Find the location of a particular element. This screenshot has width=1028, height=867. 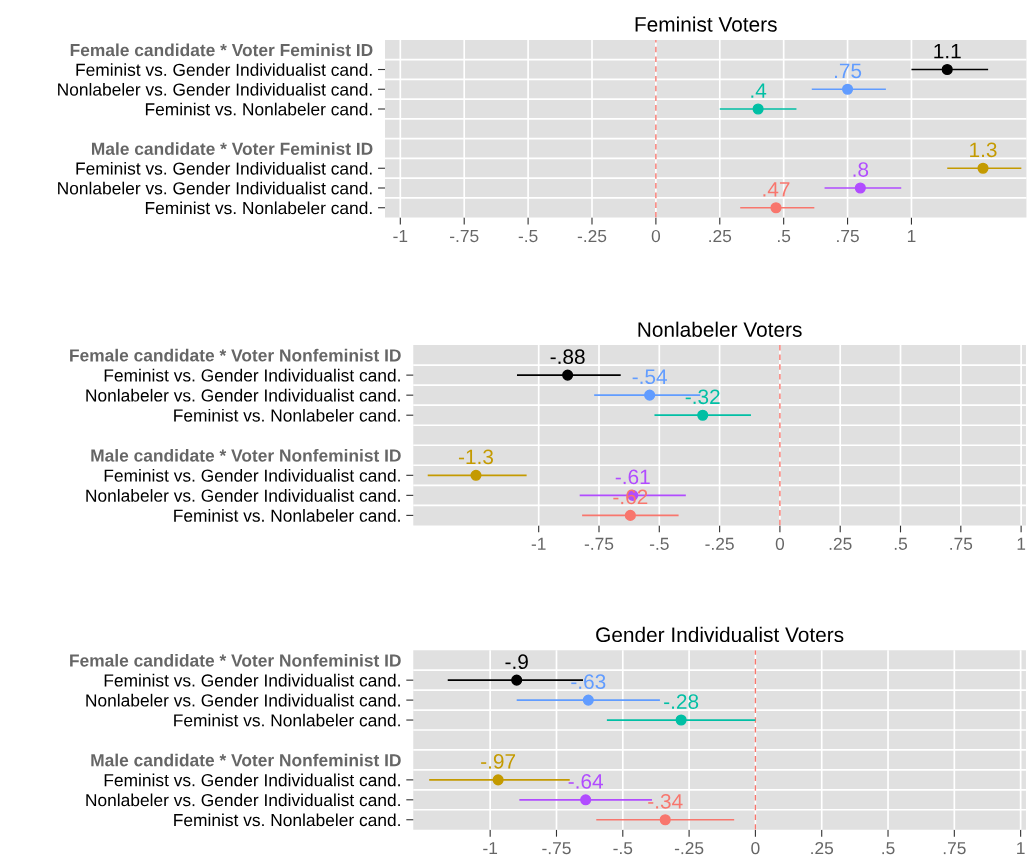

data-label: -.63 is located at coordinates (588, 682).